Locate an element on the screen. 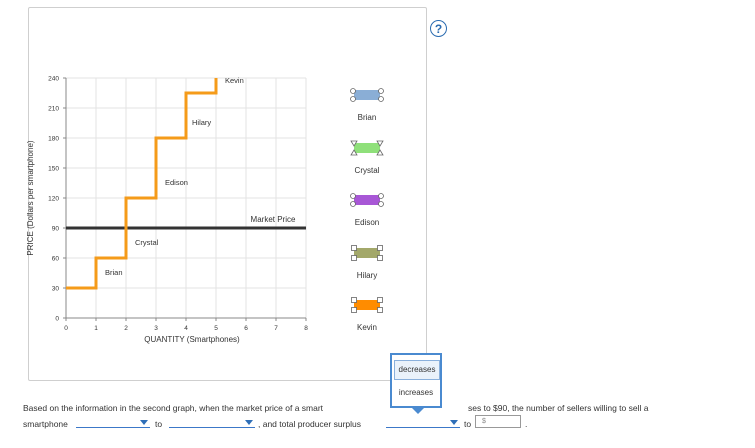 Image resolution: width=755 pixels, height=448 pixels. supply-step-label: Crystal is located at coordinates (147, 242).